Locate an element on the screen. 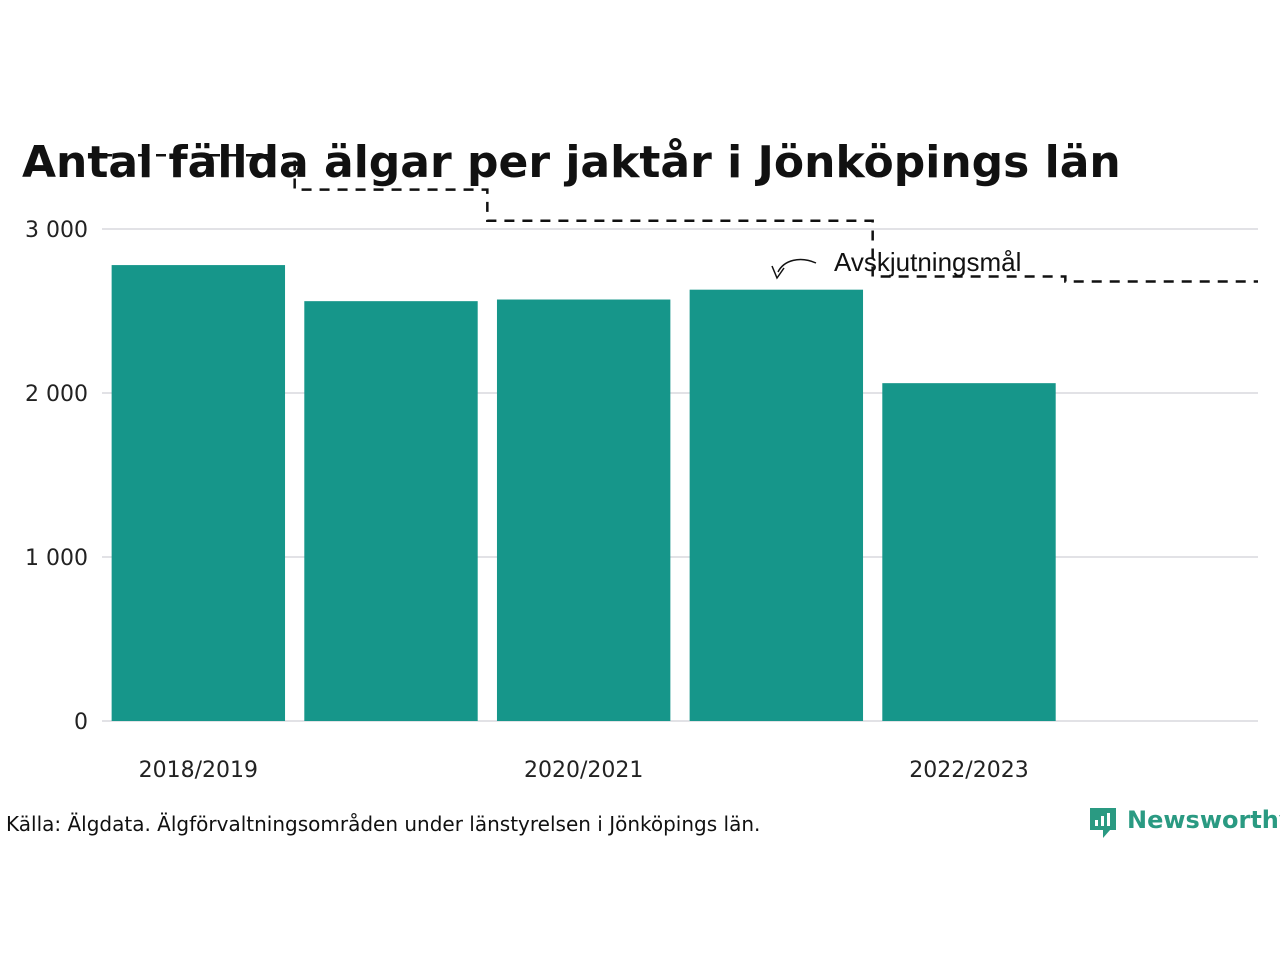  brand-name: Newsworthy is located at coordinates (1203, 820).